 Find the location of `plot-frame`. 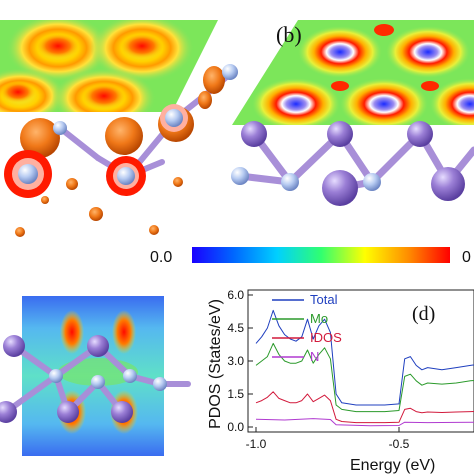

plot-frame is located at coordinates (360, 361).